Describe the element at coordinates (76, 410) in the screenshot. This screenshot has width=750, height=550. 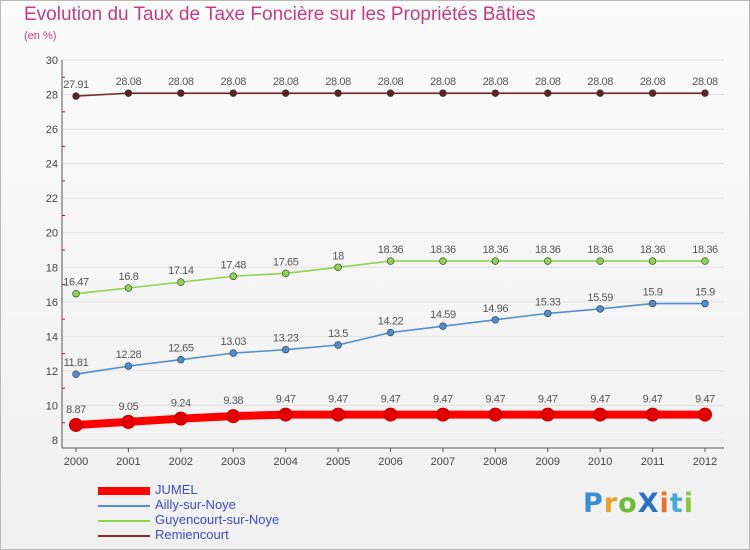
I see `data-label: 8.87` at that location.